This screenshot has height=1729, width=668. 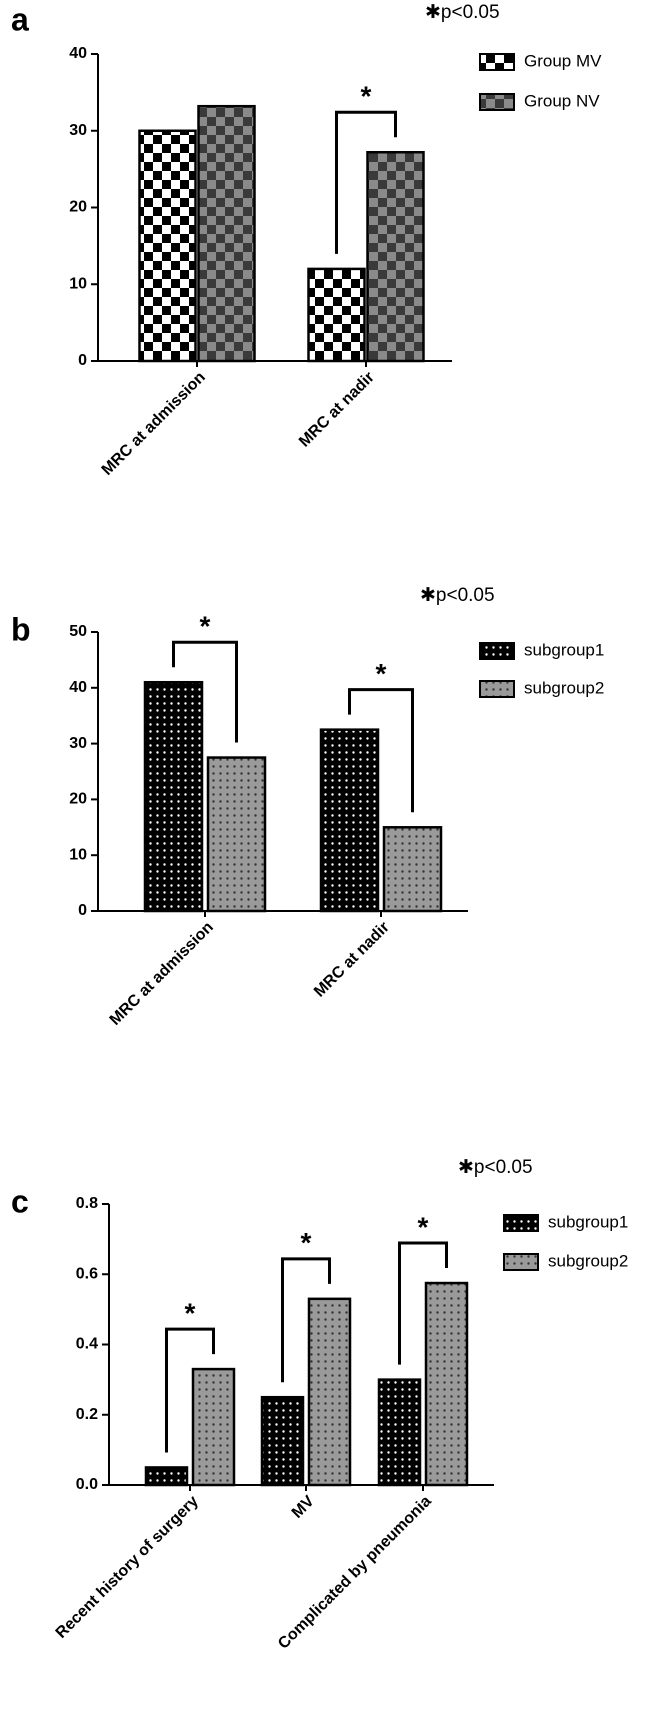 What do you see at coordinates (127, 1567) in the screenshot?
I see `x-tick-label: Recent history of surgery` at bounding box center [127, 1567].